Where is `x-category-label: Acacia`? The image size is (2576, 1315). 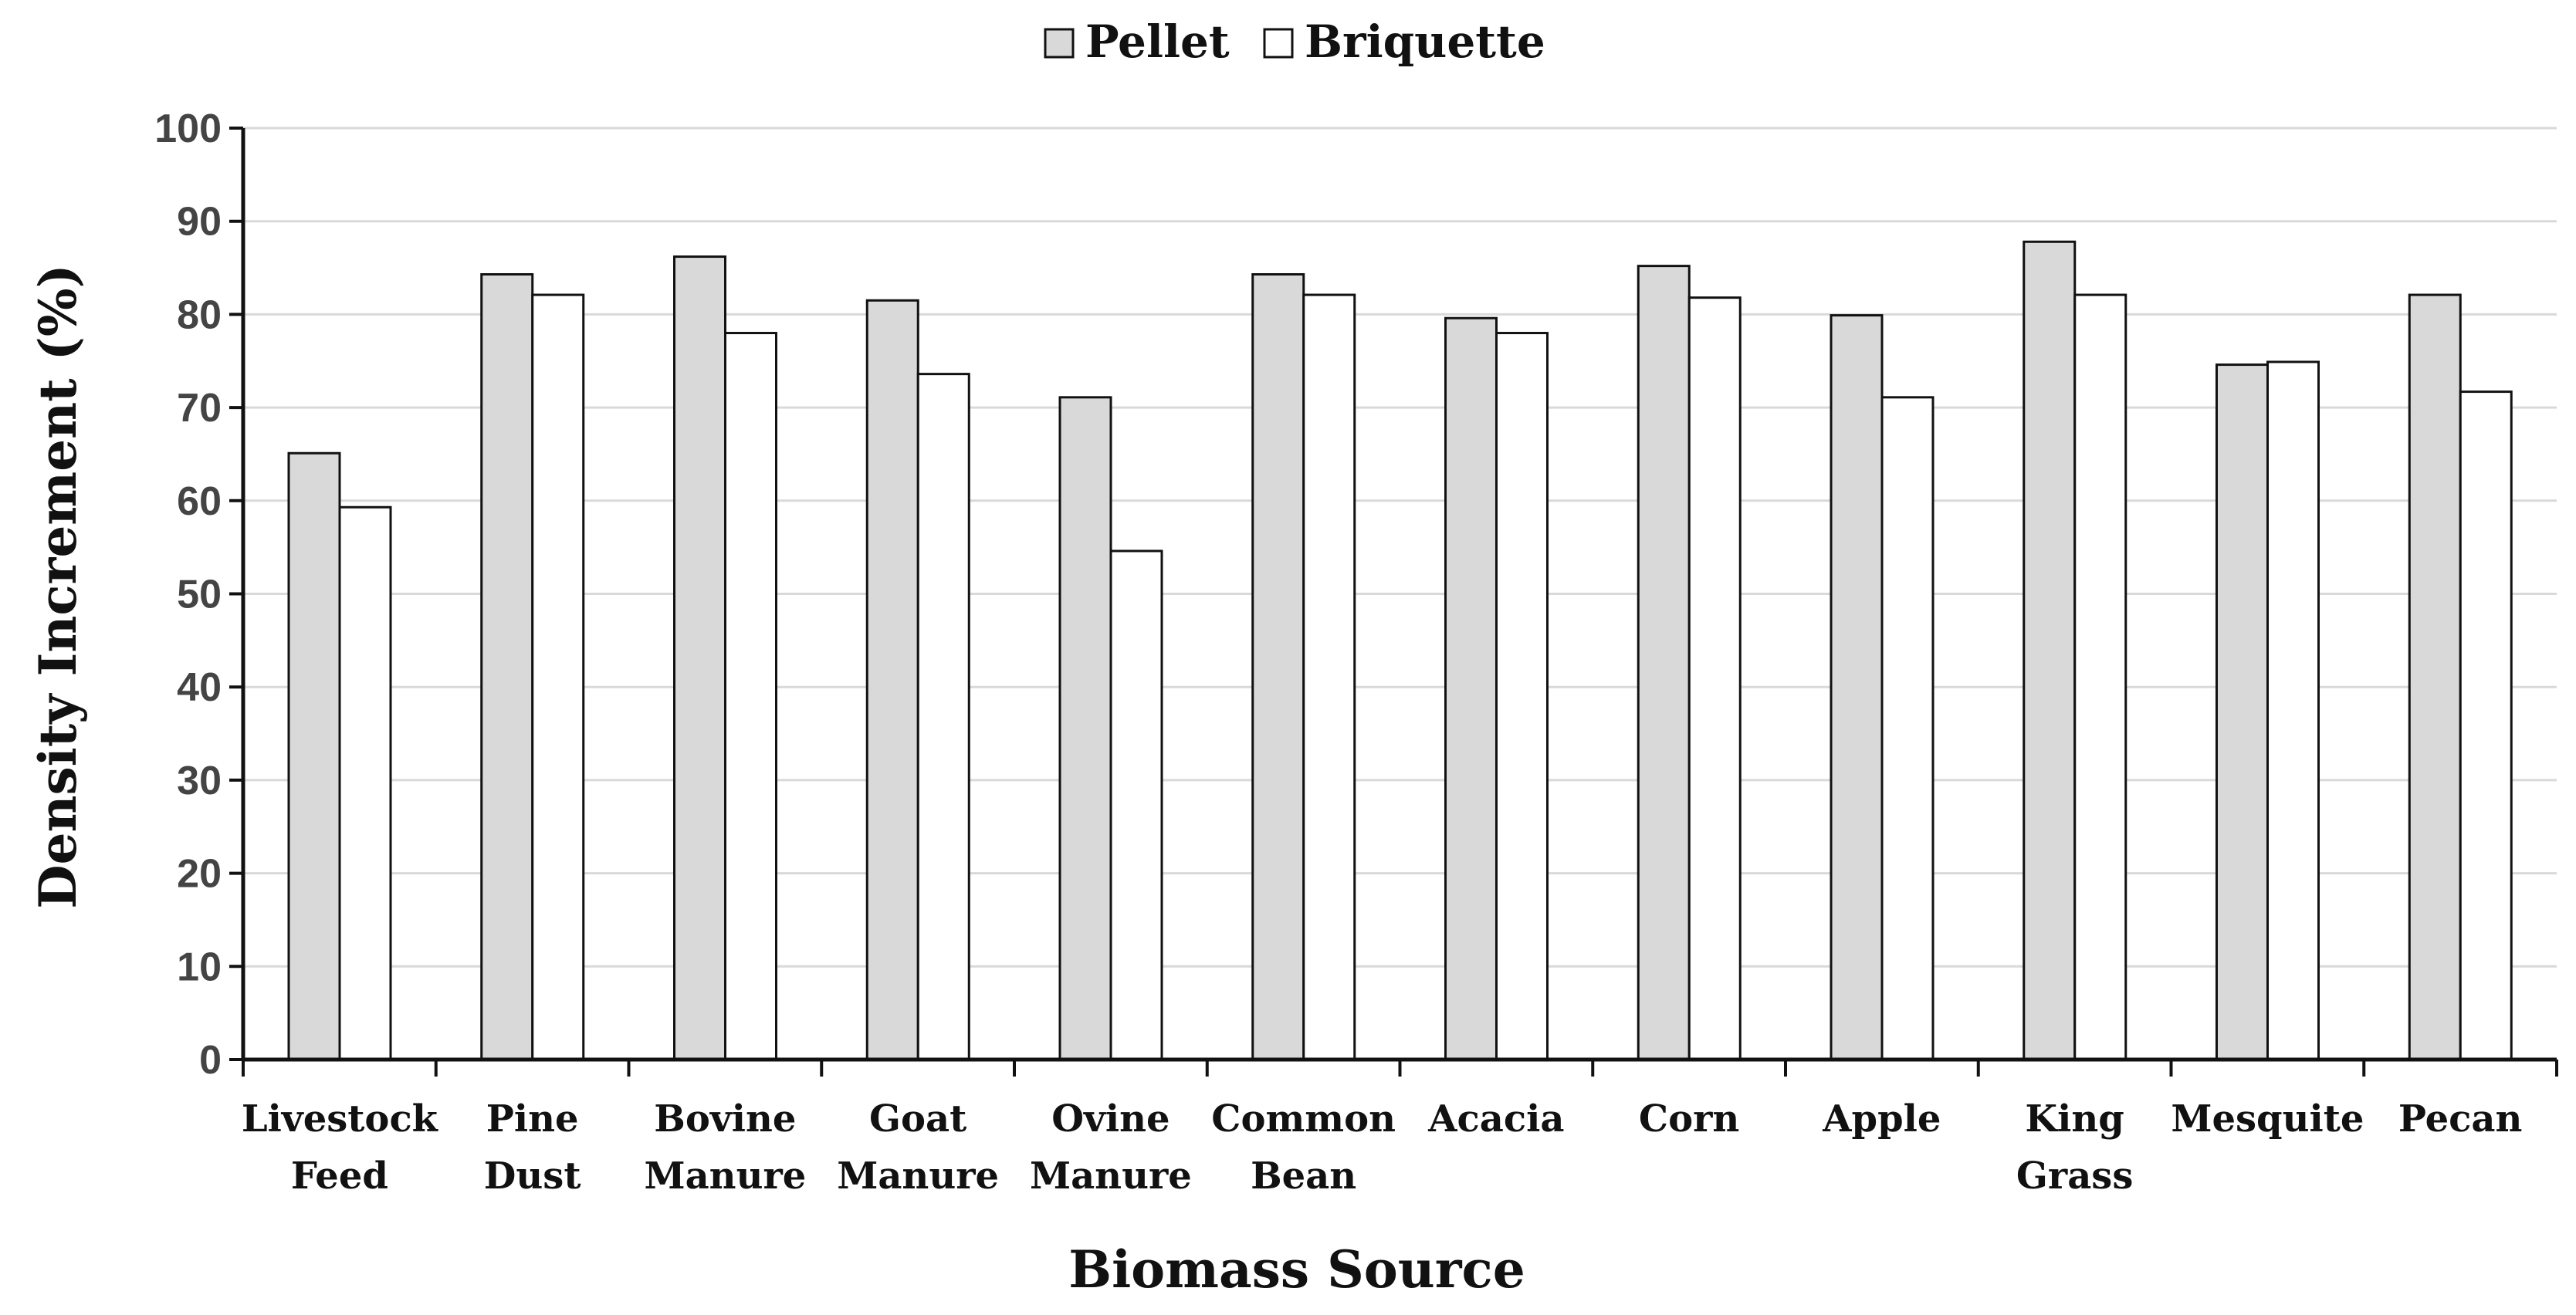 x-category-label: Acacia is located at coordinates (1496, 1119).